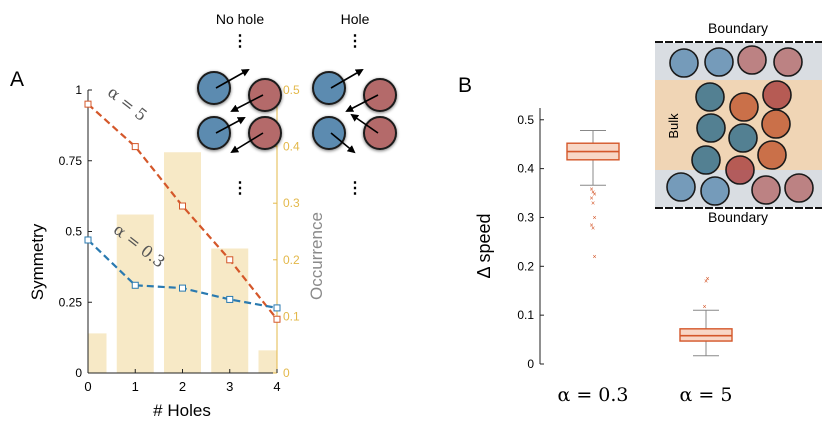  I want to click on boxplot: ×××××××××, so click(593, 195).